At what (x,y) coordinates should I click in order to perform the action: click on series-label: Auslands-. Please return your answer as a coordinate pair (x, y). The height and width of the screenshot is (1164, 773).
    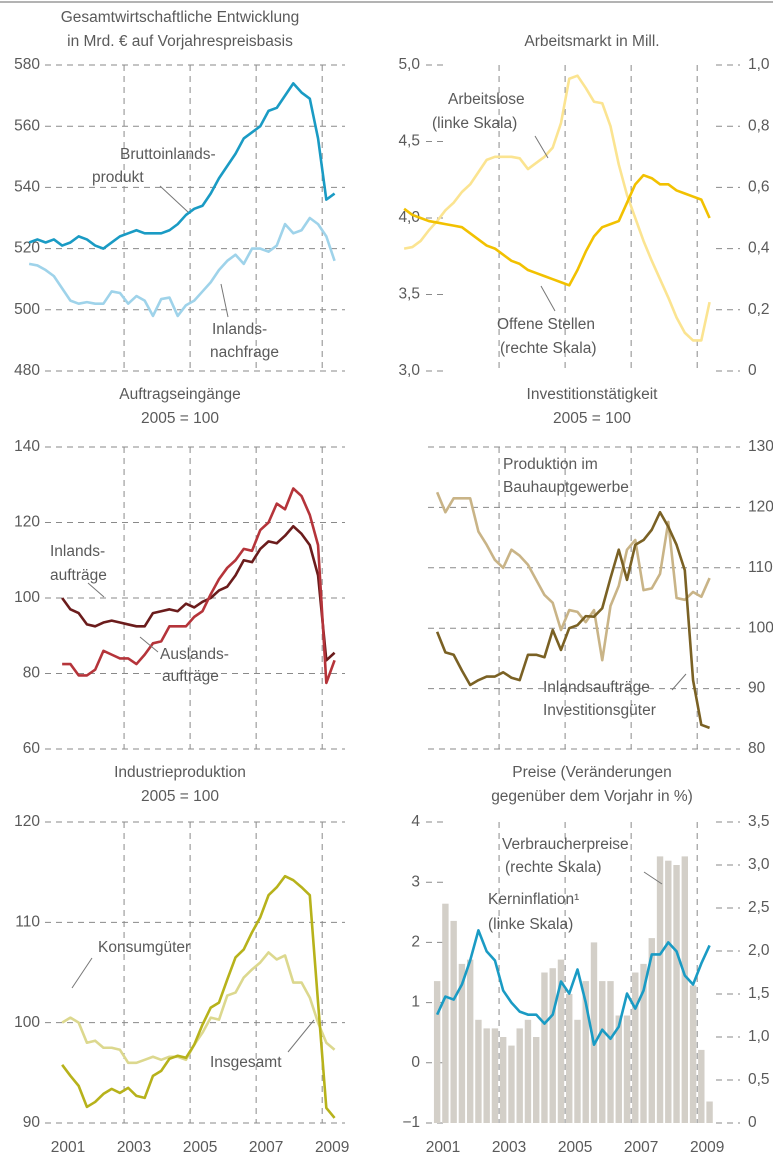
    Looking at the image, I should click on (194, 654).